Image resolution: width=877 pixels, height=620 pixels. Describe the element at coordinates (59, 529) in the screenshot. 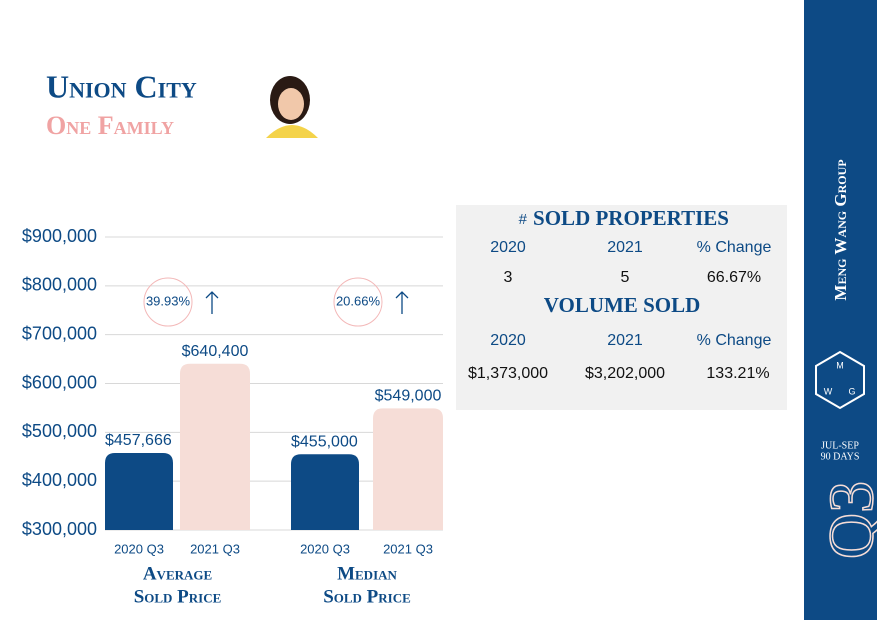

I see `y-tick-label: $300,000` at that location.